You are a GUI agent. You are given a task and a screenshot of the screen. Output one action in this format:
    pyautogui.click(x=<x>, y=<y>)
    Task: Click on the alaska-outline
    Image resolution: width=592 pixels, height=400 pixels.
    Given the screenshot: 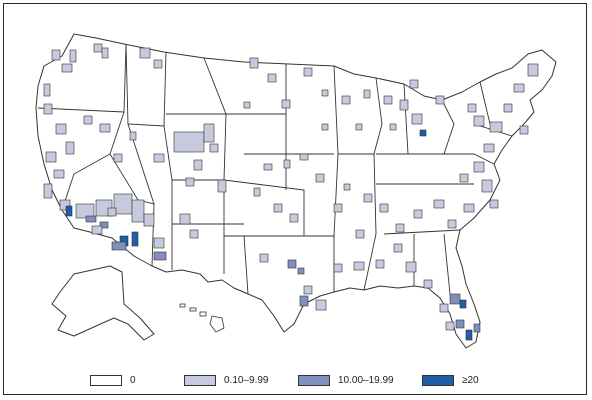 What is the action you would take?
    pyautogui.click(x=103, y=303)
    